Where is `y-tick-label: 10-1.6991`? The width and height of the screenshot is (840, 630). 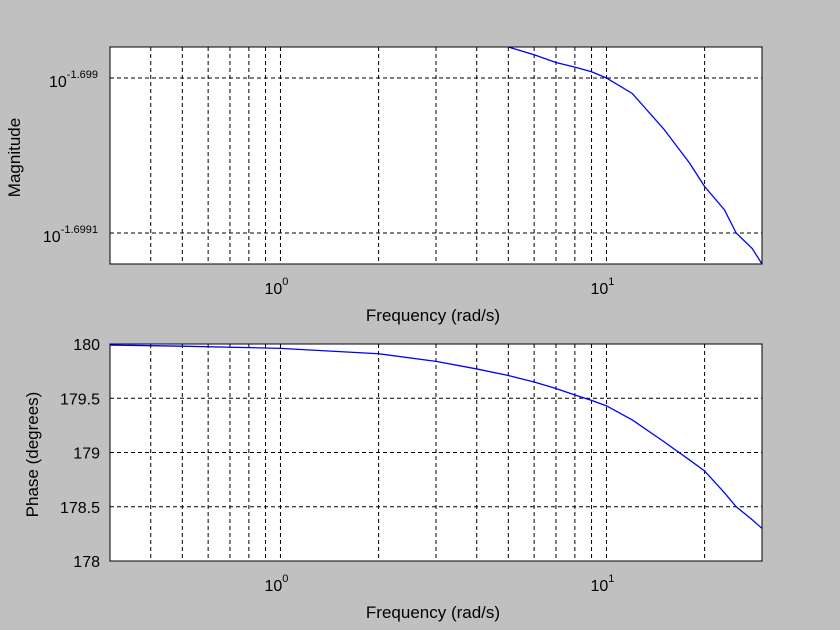
y-tick-label: 10-1.6991 is located at coordinates (70, 235).